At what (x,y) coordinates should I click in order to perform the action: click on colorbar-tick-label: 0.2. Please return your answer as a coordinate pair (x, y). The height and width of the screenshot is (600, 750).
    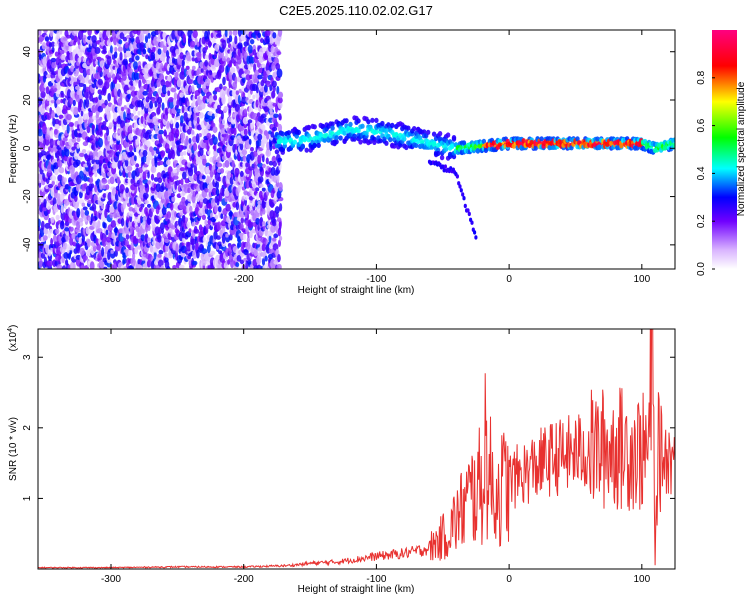
    Looking at the image, I should click on (701, 221).